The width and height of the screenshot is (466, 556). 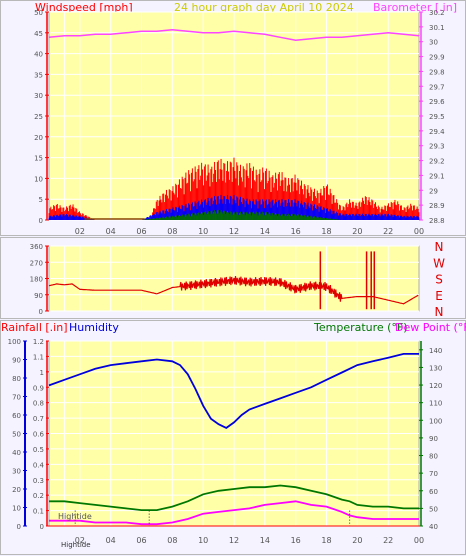 I want to click on y-right-tick-label: 30.1, so click(x=437, y=28).